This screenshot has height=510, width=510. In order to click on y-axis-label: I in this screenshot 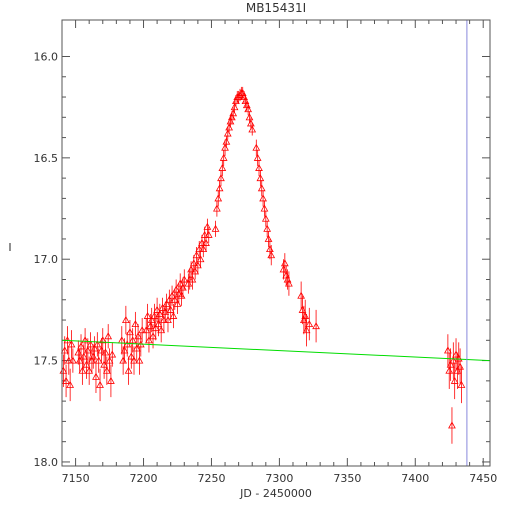, I will do `click(9, 247)`.